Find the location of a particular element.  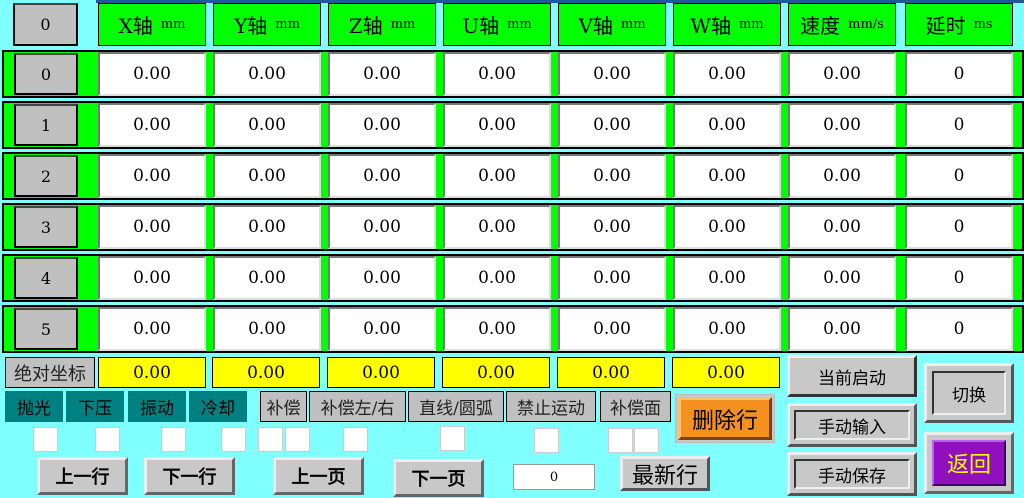

delete-row-label: 删除行 is located at coordinates (725, 418).